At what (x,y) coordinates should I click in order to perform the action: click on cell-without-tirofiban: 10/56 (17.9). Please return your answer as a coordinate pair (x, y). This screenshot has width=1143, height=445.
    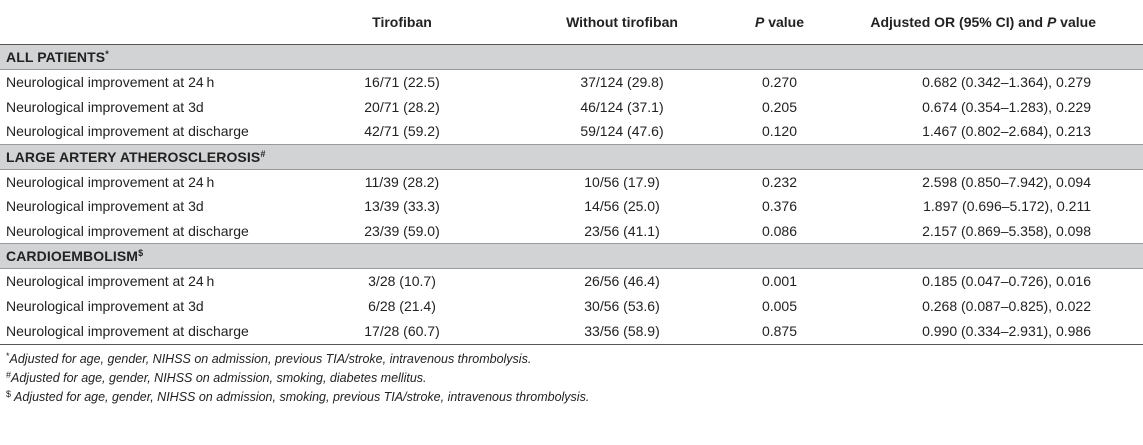
    Looking at the image, I should click on (622, 181).